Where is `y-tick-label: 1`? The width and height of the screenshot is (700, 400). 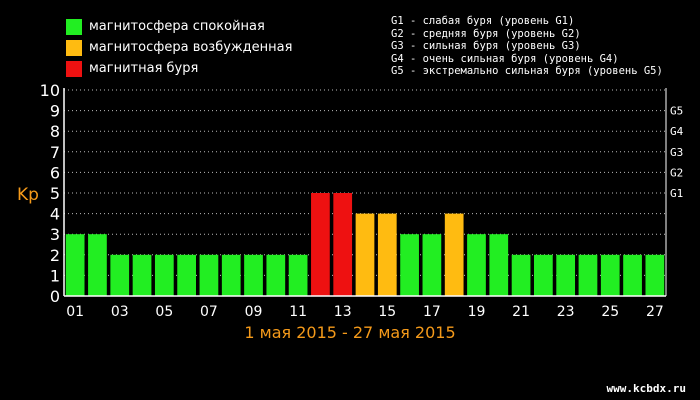 y-tick-label: 1 is located at coordinates (55, 275).